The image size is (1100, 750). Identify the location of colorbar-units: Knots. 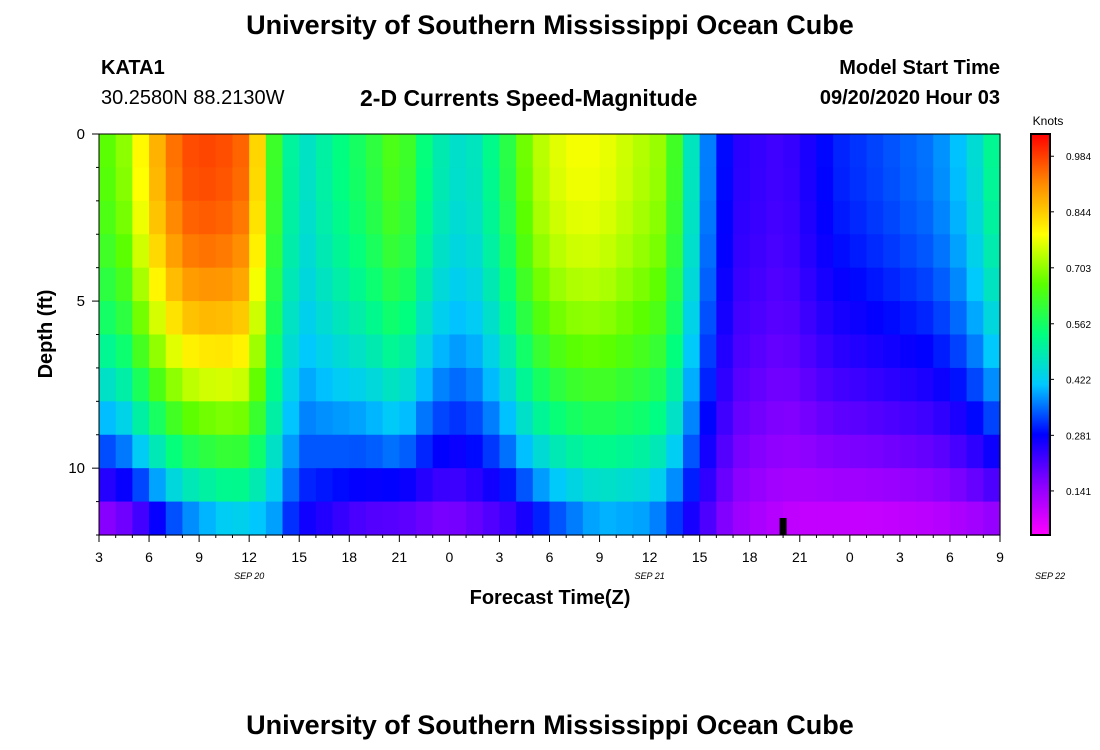
(1048, 121).